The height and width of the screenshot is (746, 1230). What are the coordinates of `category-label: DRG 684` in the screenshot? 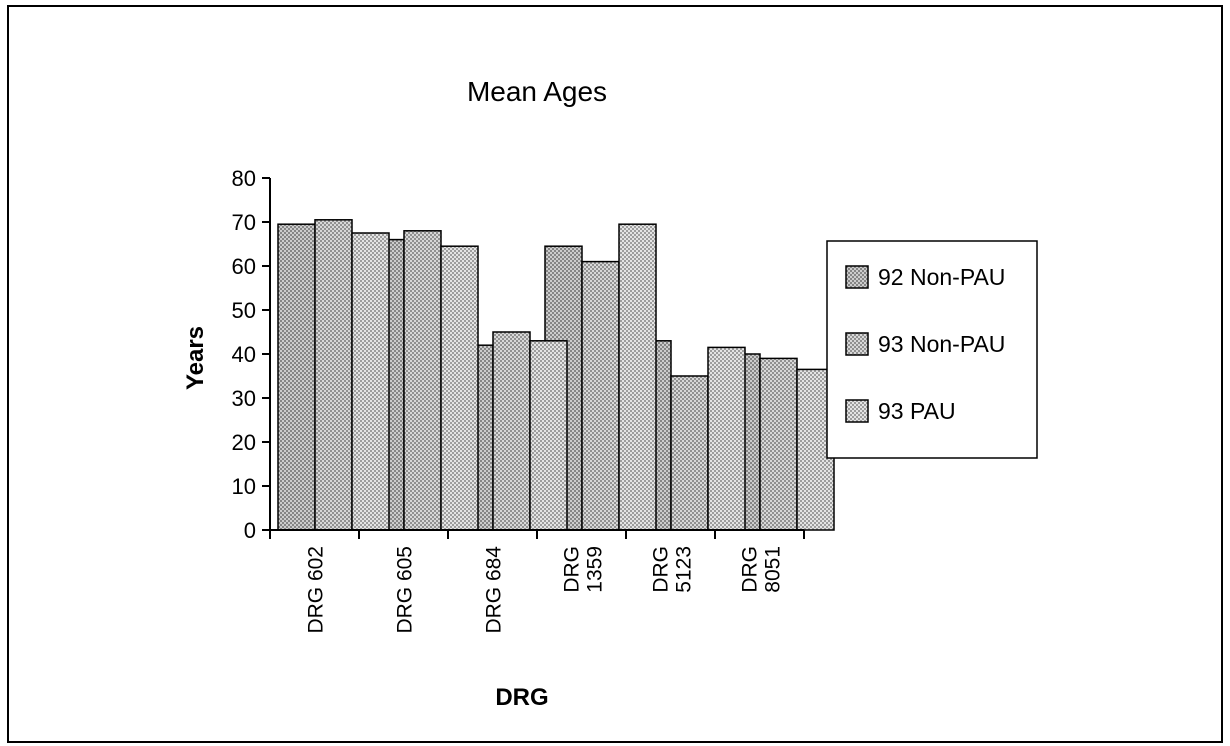 It's located at (494, 590).